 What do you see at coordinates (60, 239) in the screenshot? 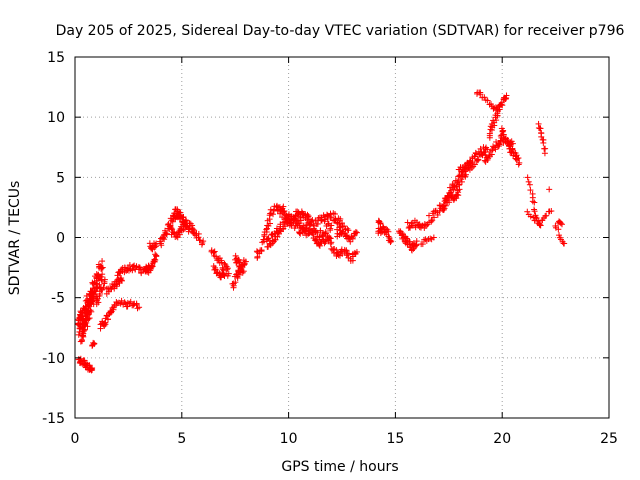
I see `y-tick-label: 0` at bounding box center [60, 239].